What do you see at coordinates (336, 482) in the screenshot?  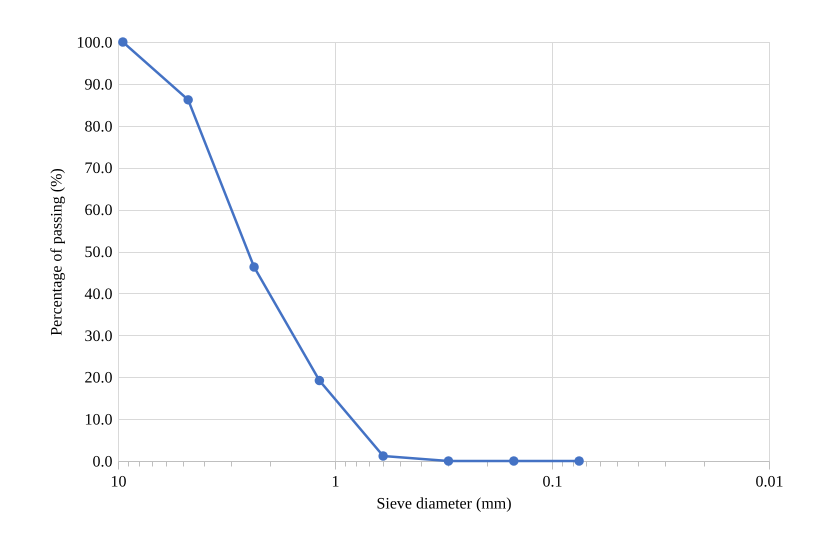 I see `x-tick-label: 1` at bounding box center [336, 482].